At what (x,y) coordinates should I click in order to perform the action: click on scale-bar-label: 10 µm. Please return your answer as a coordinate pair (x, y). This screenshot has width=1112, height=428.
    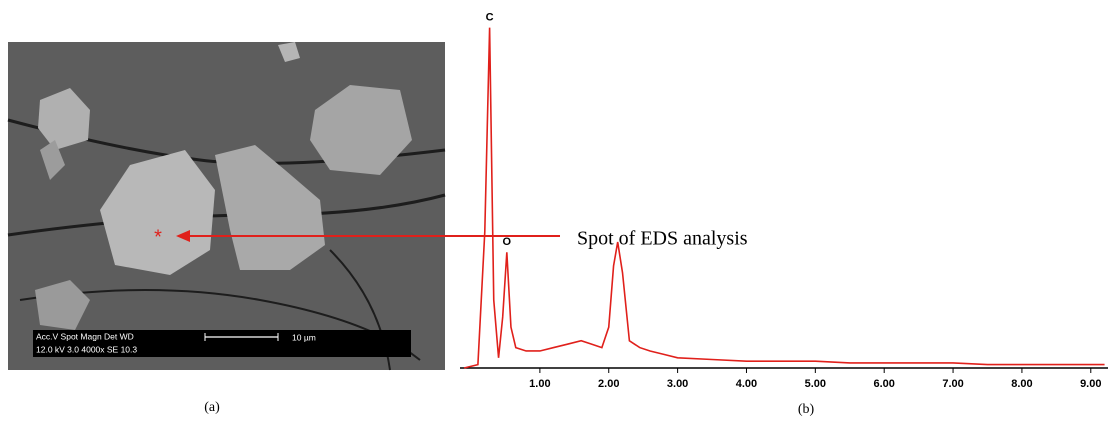
    Looking at the image, I should click on (304, 337).